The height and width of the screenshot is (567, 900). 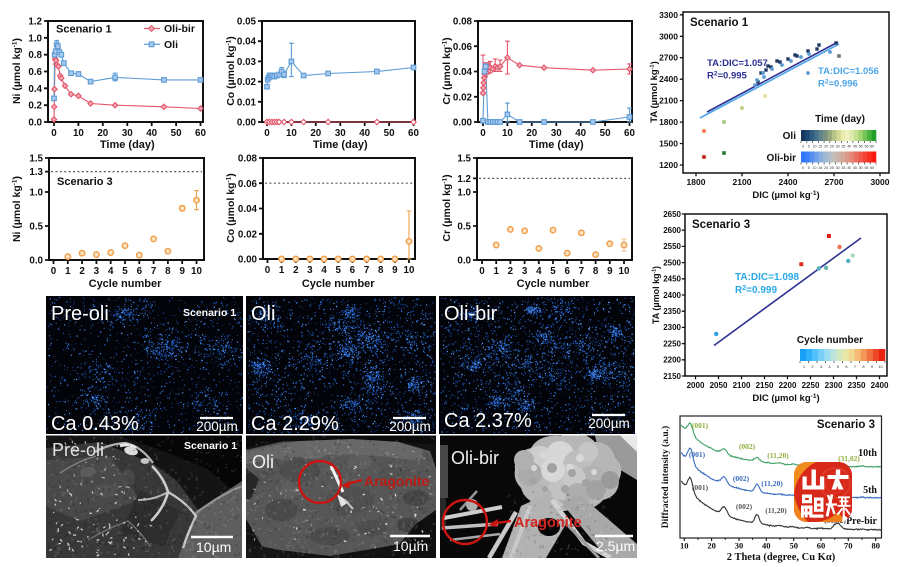 I want to click on svg-text: Scenario 3, so click(x=85, y=182).